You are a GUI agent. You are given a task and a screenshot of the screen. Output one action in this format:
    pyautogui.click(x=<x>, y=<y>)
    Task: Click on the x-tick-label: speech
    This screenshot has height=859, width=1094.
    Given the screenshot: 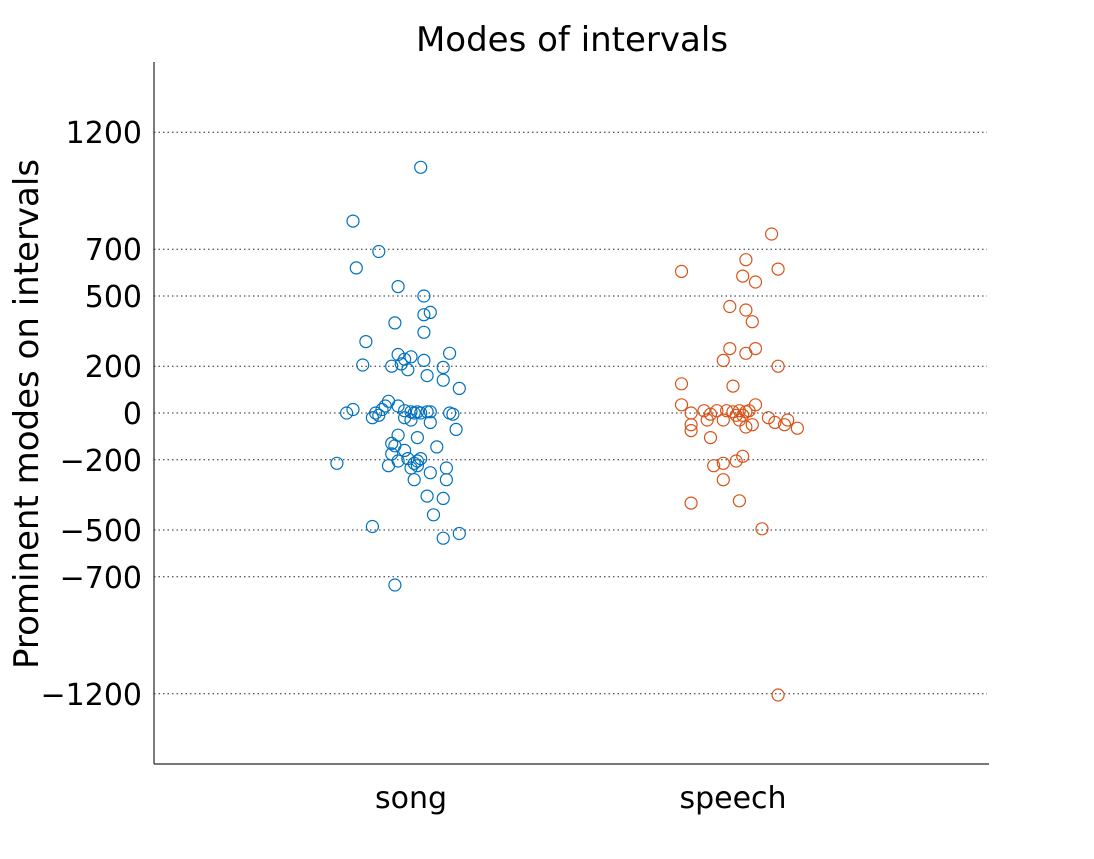 What is the action you would take?
    pyautogui.click(x=732, y=798)
    